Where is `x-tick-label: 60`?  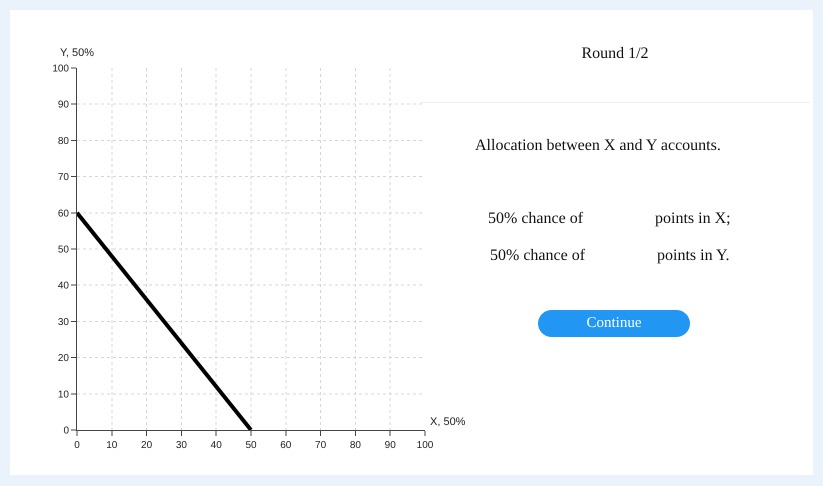 x-tick-label: 60 is located at coordinates (286, 445).